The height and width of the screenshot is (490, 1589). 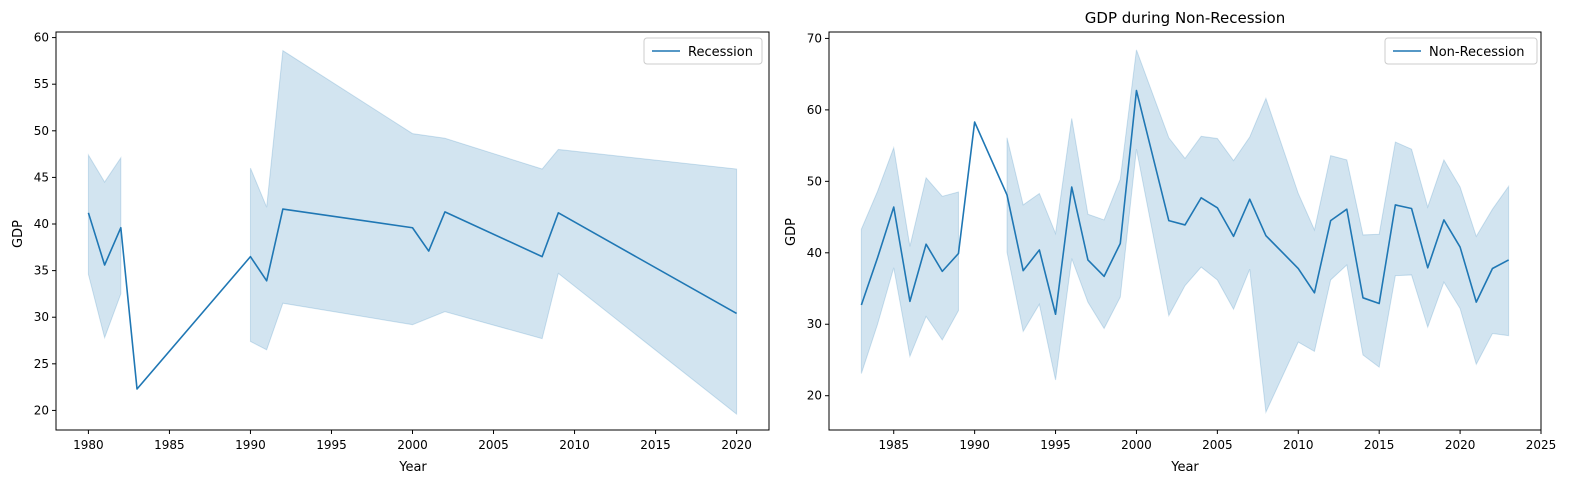 I want to click on y-tick-label: 55, so click(x=41, y=84).